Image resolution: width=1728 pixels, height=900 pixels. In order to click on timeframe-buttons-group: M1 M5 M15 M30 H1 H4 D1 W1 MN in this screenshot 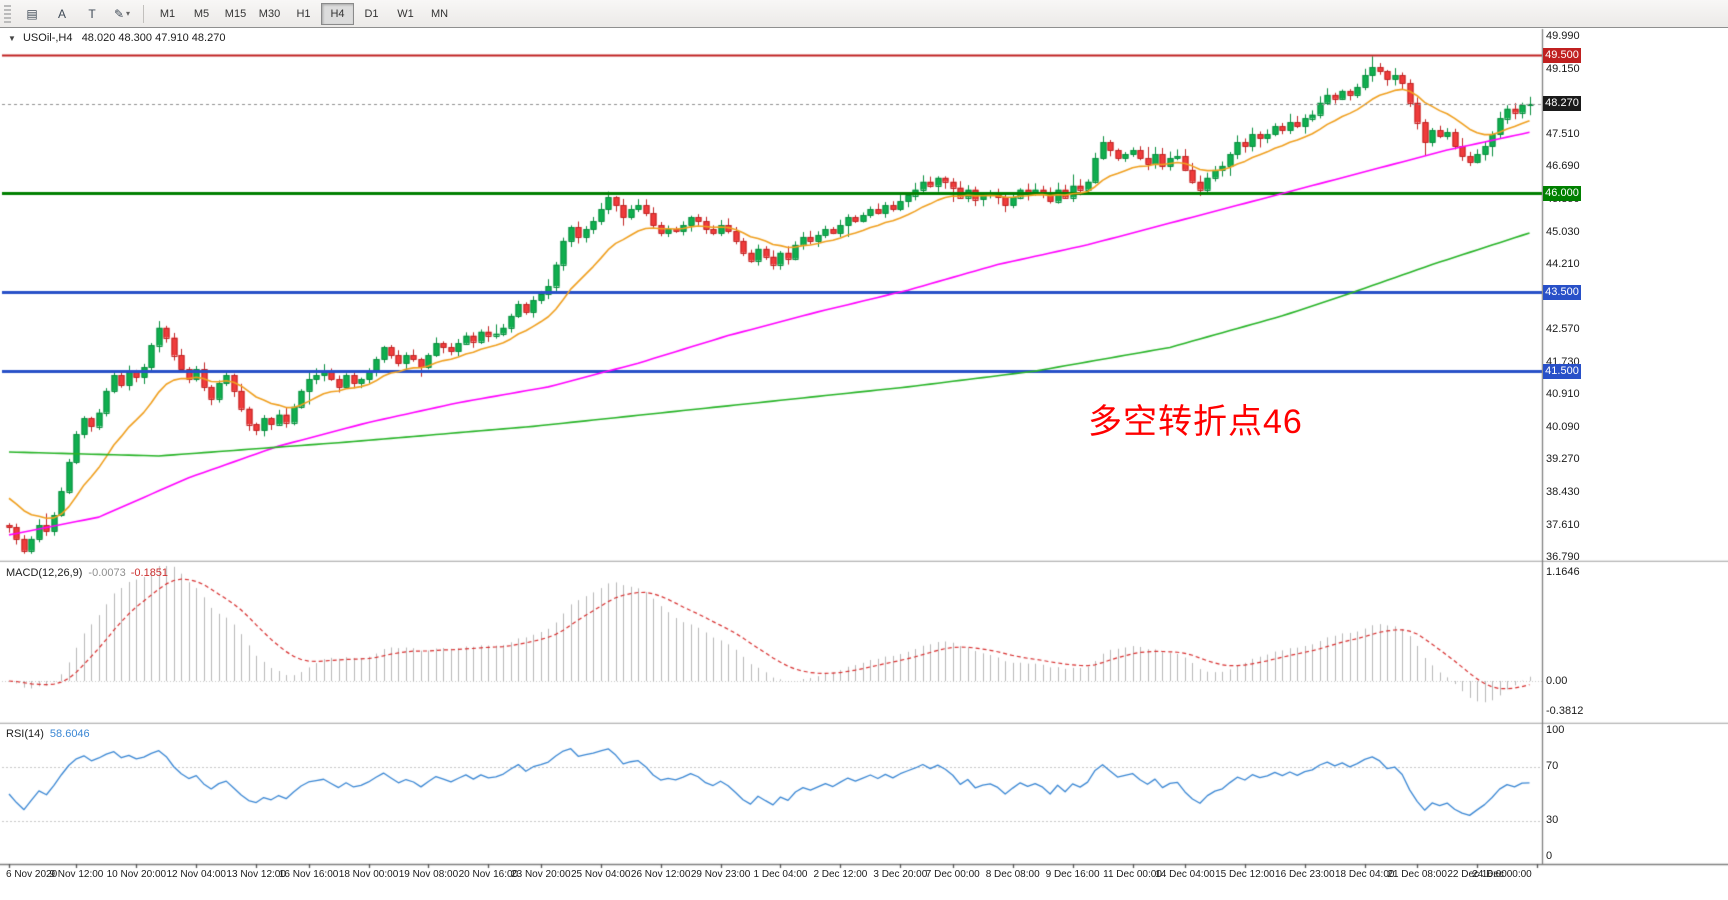, I will do `click(303, 13)`.